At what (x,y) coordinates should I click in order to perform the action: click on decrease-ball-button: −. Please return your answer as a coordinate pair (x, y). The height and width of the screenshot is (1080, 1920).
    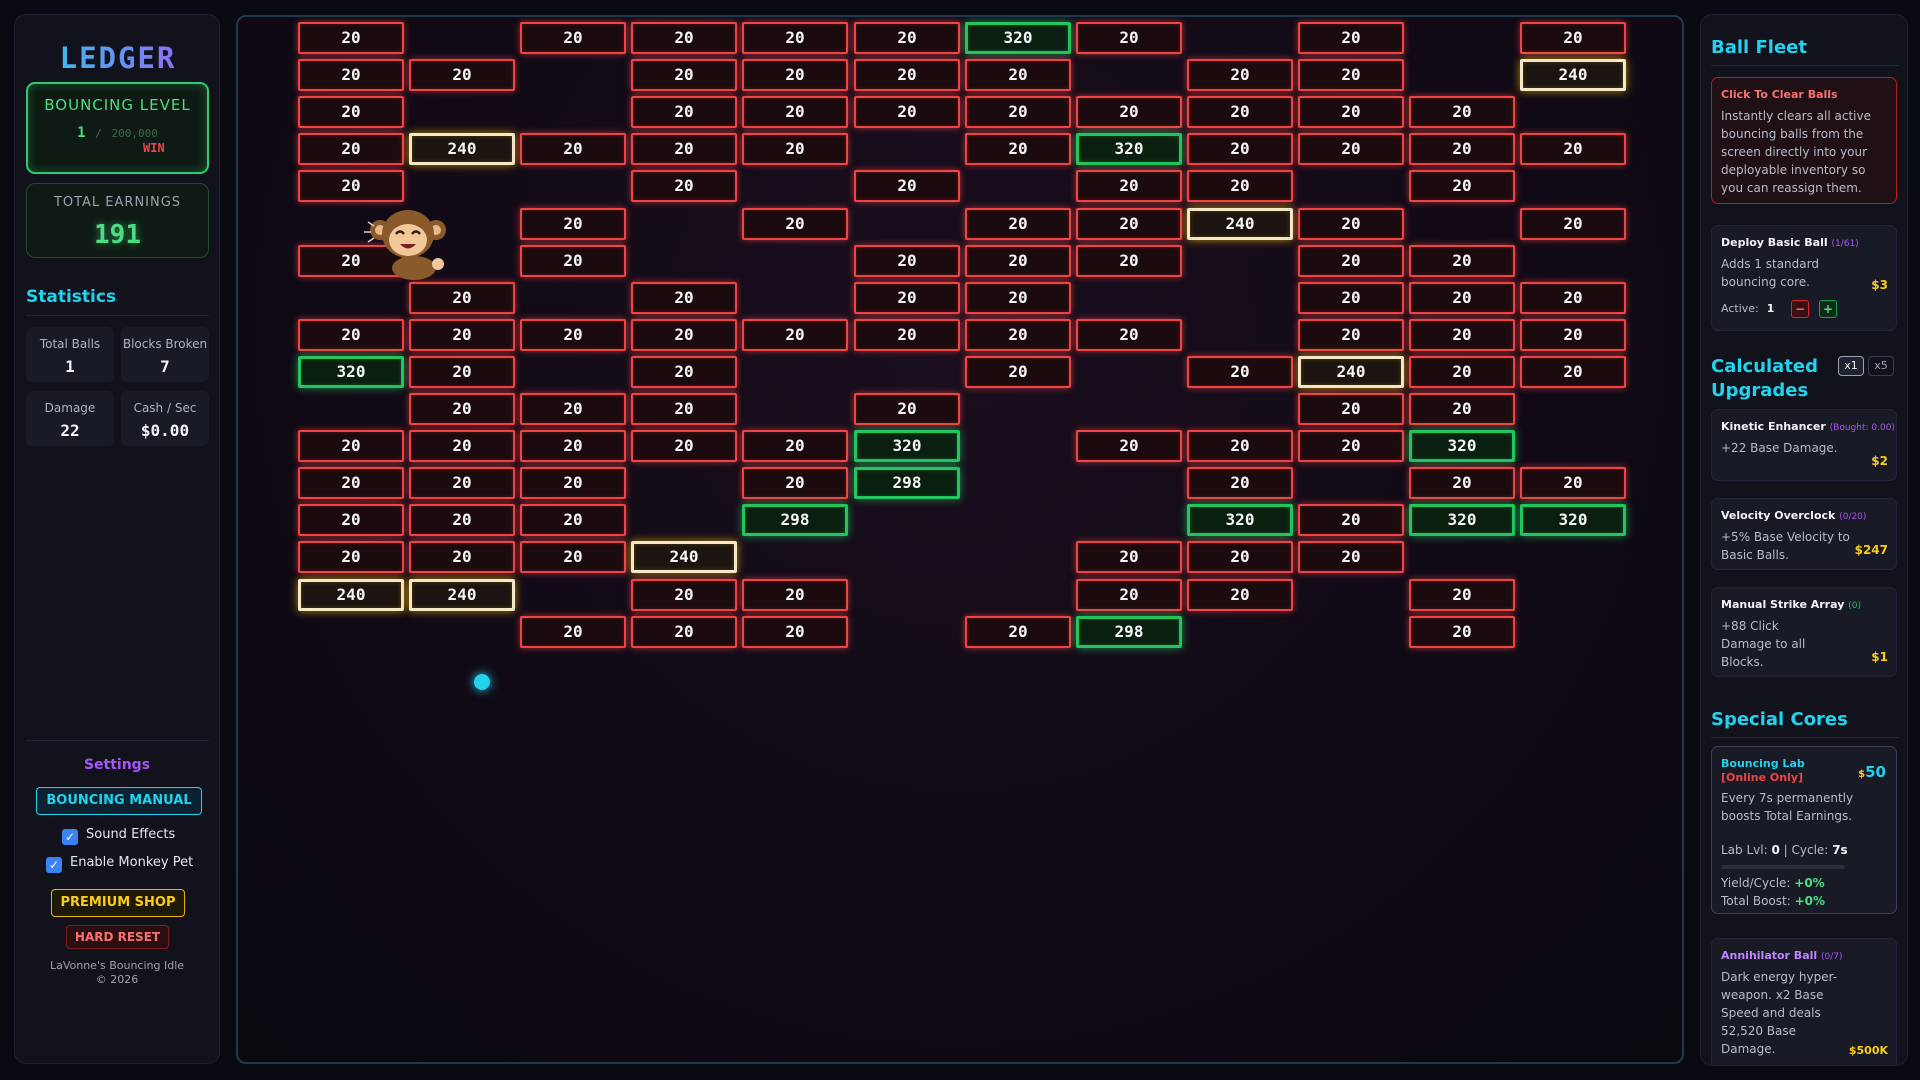
    Looking at the image, I should click on (1800, 309).